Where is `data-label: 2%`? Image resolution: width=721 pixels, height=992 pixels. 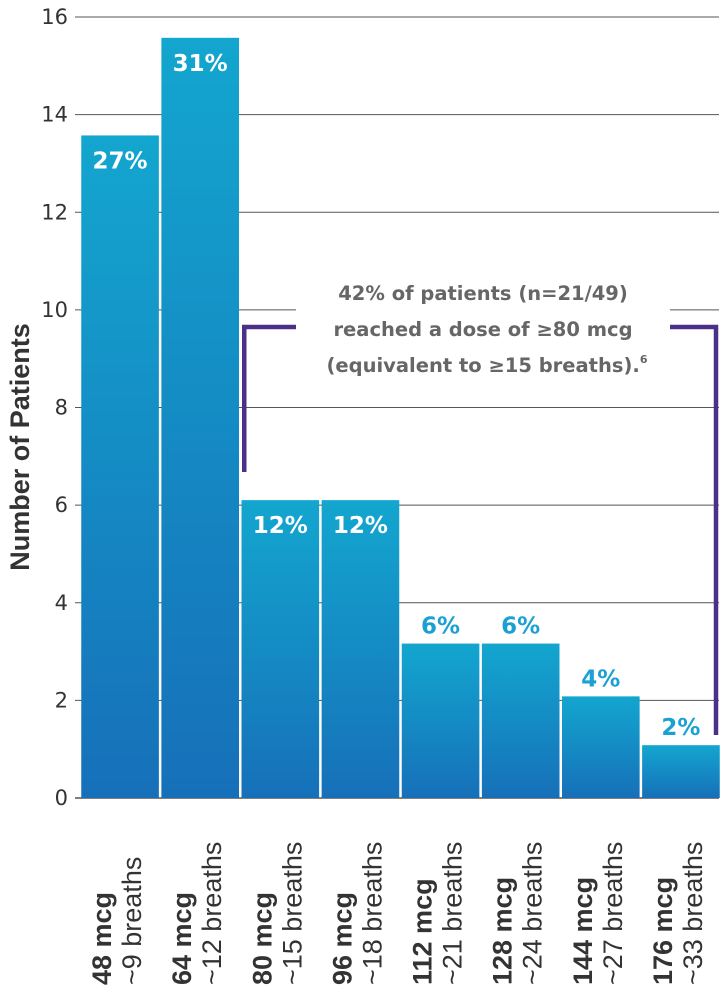
data-label: 2% is located at coordinates (680, 728).